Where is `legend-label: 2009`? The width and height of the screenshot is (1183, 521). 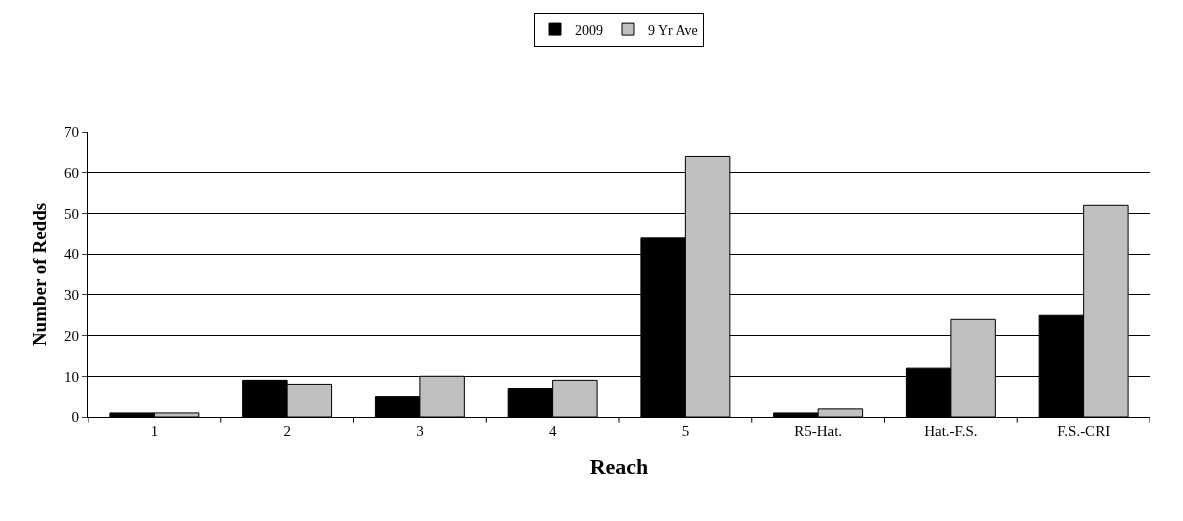 legend-label: 2009 is located at coordinates (589, 30).